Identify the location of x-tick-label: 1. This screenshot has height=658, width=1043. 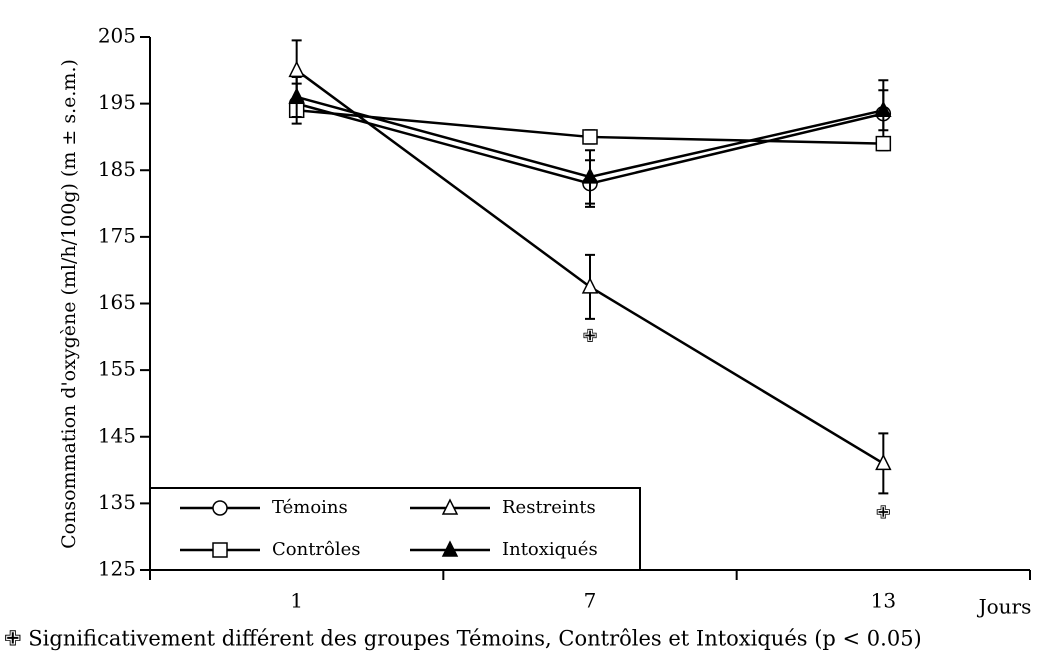
(296, 601).